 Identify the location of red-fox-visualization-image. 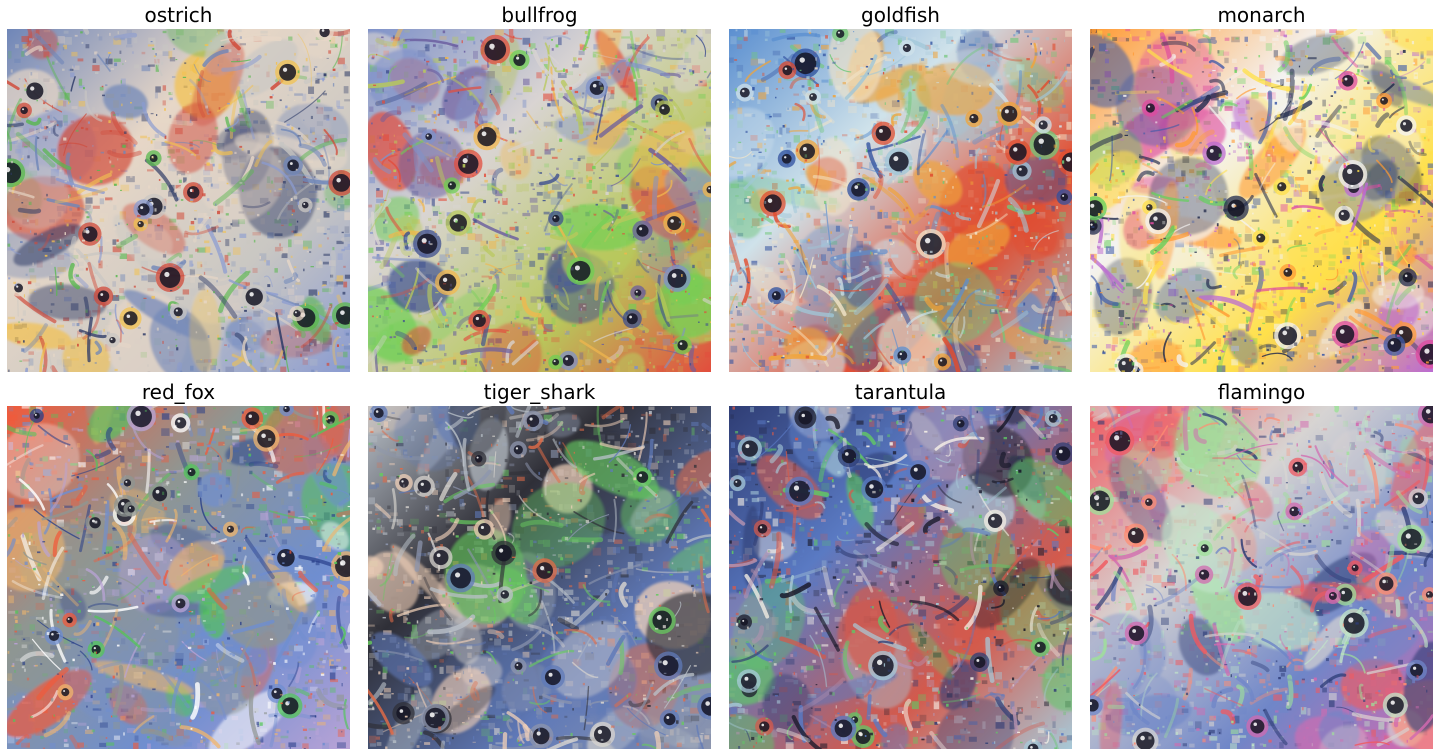
(178, 577).